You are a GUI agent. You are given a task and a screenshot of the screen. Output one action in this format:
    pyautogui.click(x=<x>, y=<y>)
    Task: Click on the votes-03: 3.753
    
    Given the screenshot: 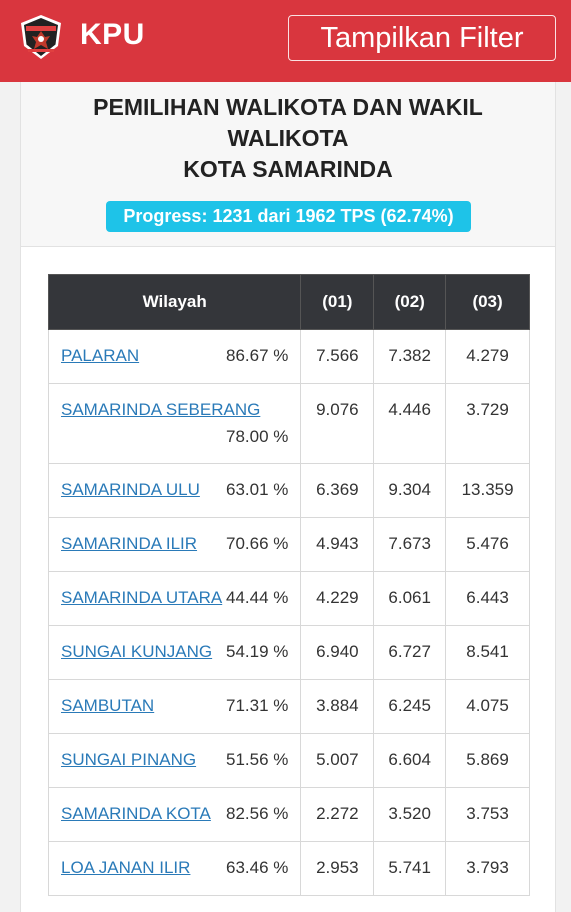 What is the action you would take?
    pyautogui.click(x=487, y=814)
    